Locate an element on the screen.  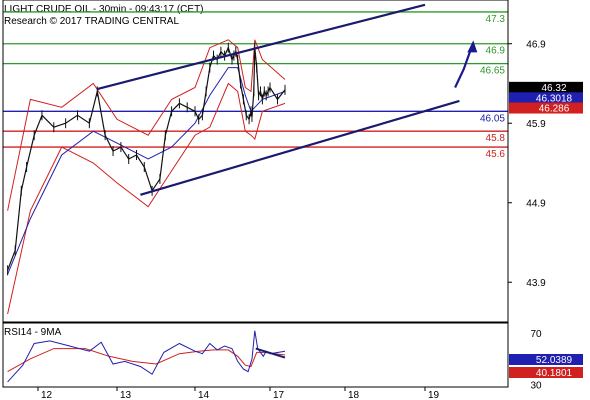
chart-copyright: Research © 2017 TRADING CENTRAL is located at coordinates (91, 21).